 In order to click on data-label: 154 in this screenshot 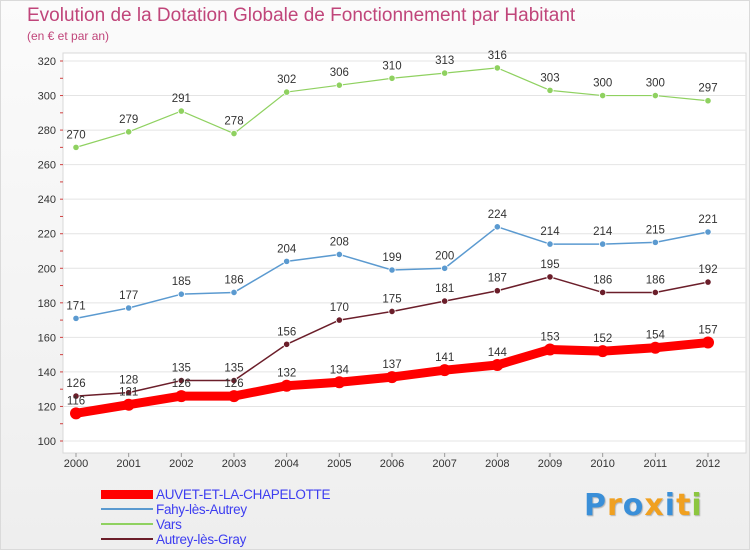, I will do `click(656, 336)`.